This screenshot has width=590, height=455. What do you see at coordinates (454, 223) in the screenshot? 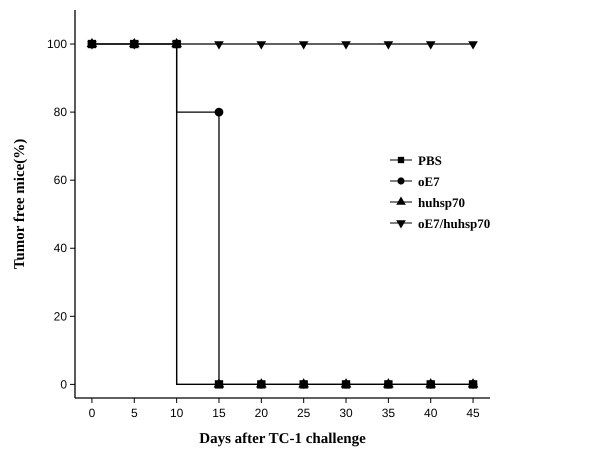
I see `legend-label: oE7/huhsp70` at bounding box center [454, 223].